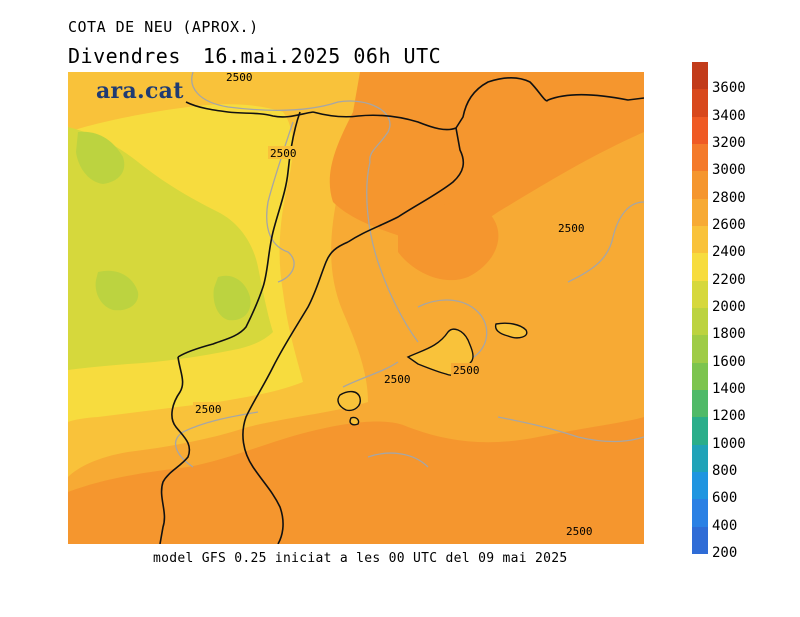 Image resolution: width=800 pixels, height=617 pixels. Describe the element at coordinates (729, 307) in the screenshot. I see `colorbar-label: 2000` at that location.